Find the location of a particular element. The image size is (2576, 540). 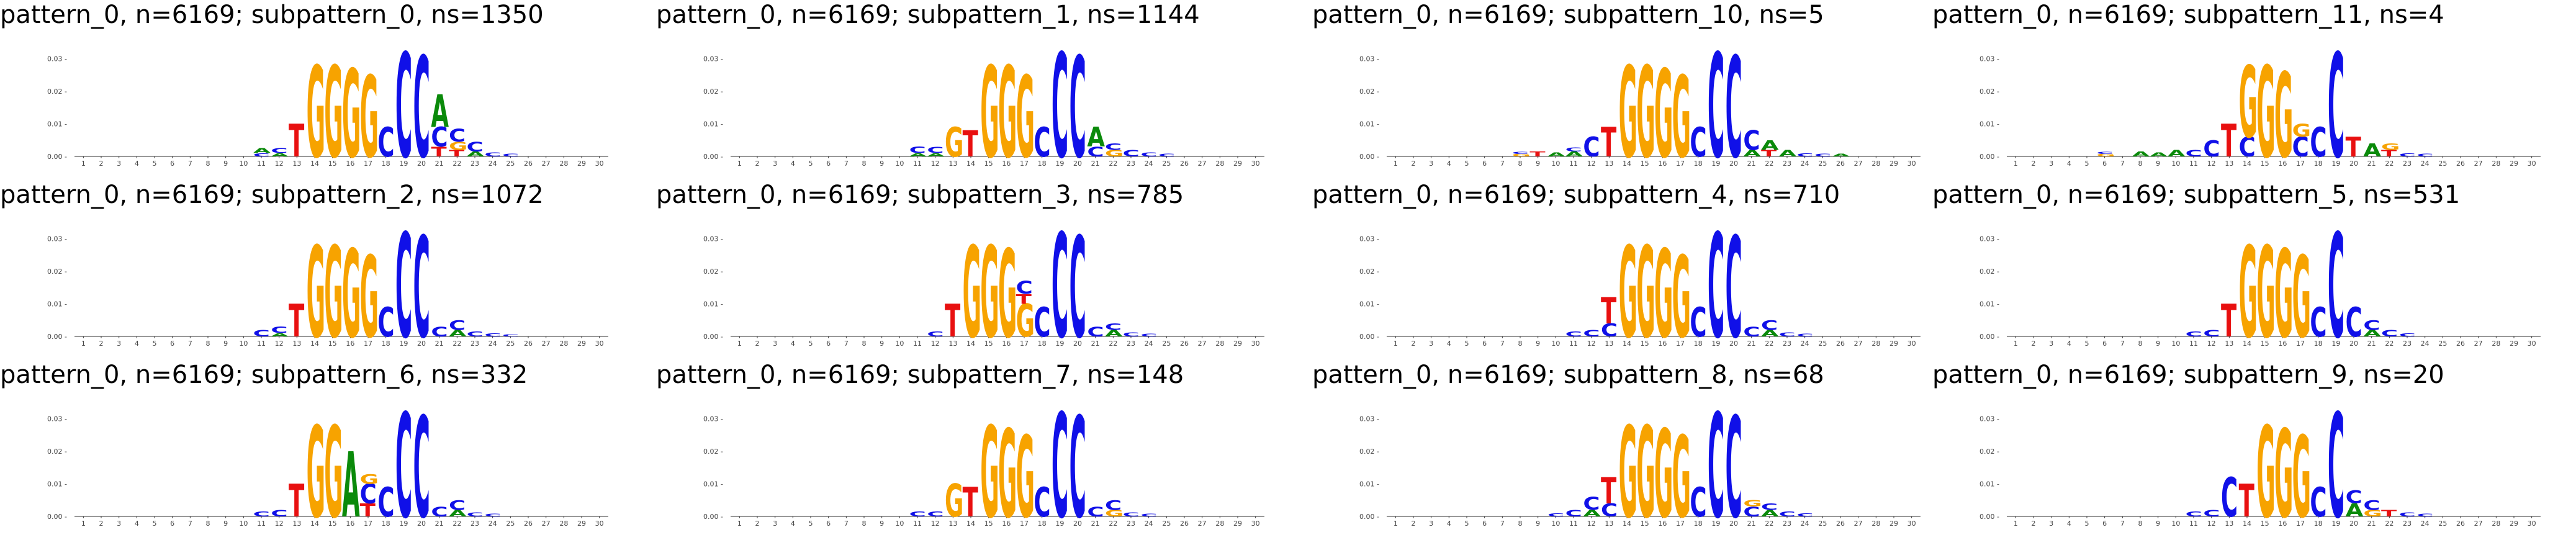

x-tick-label: 14 is located at coordinates (314, 344).